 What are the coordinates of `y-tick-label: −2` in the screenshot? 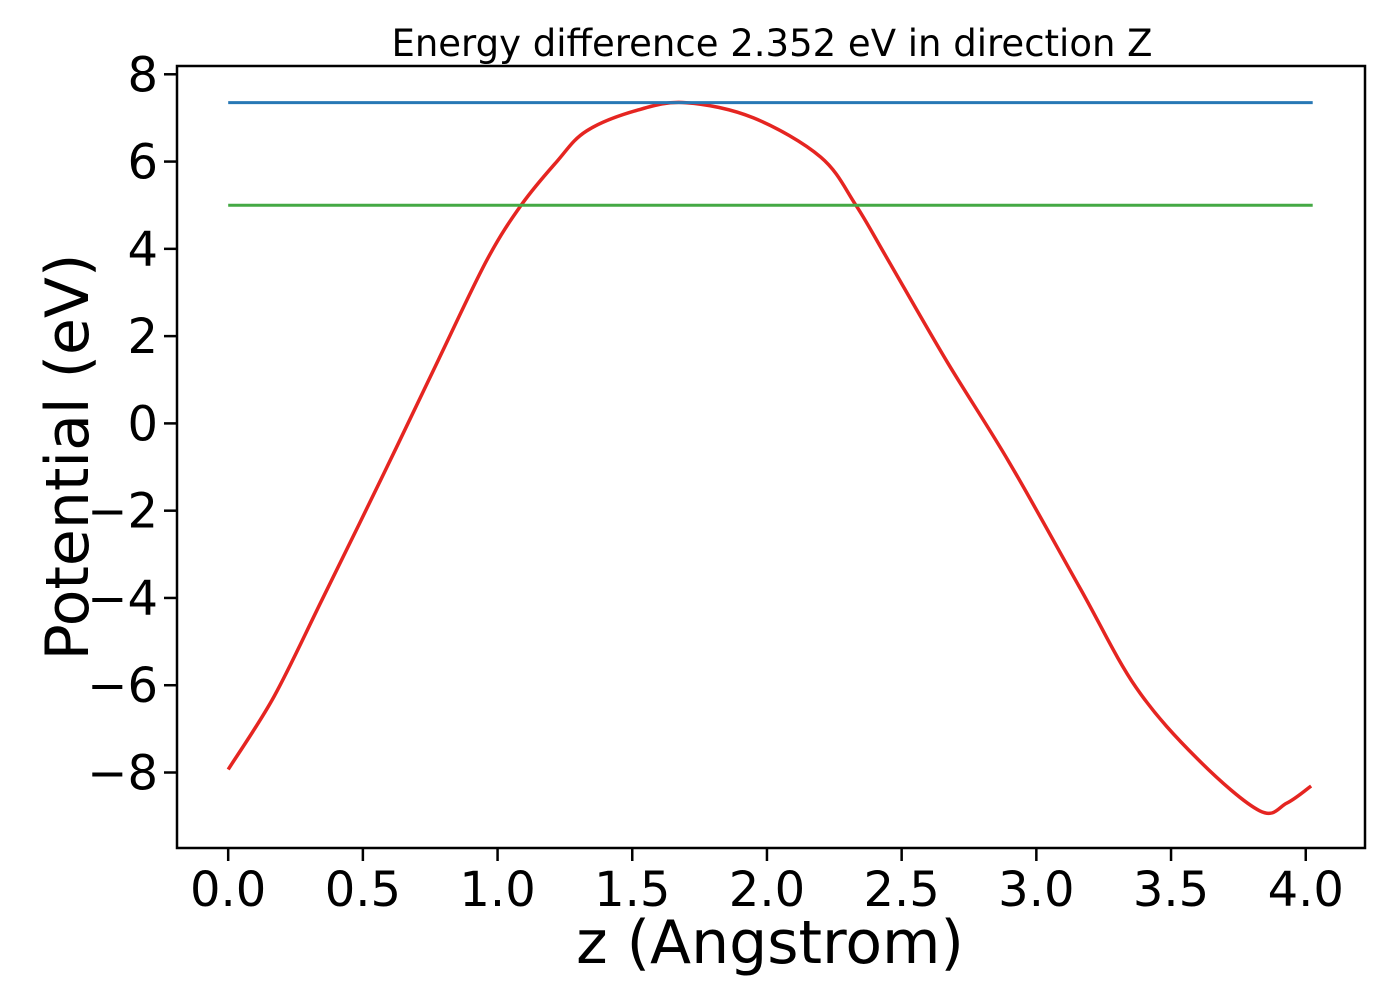 It's located at (122, 512).